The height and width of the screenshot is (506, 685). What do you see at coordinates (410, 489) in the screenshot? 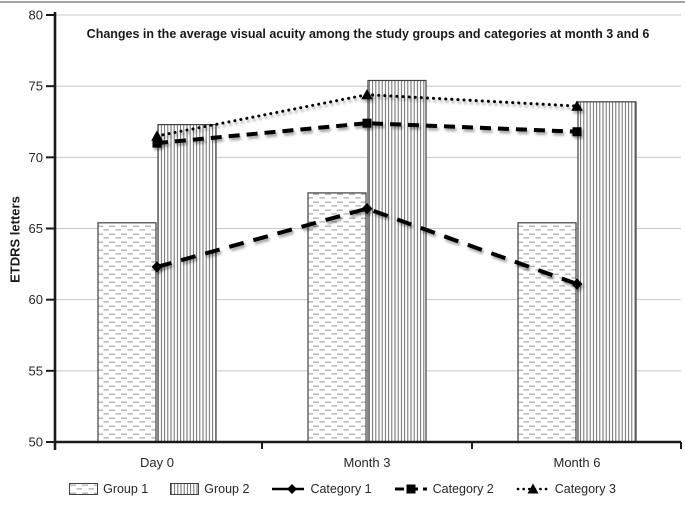
I see `category2-line-square-icon` at bounding box center [410, 489].